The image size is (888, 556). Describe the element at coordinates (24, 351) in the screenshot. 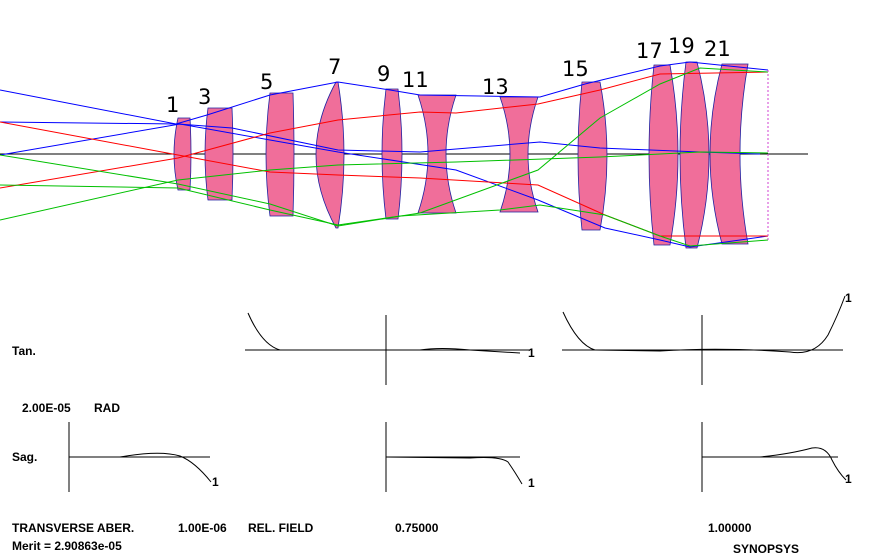

I see `tan-label: Tan.` at that location.